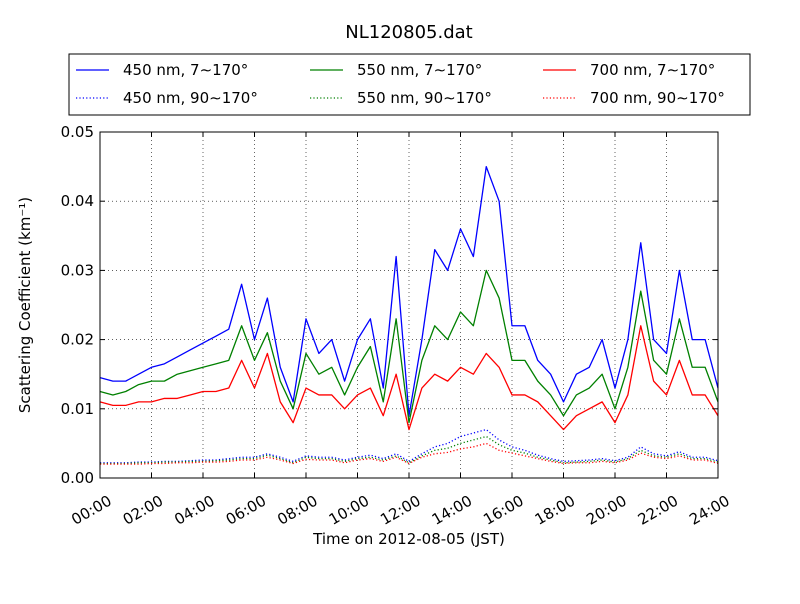 This screenshot has width=800, height=604. I want to click on legend-label-5: 550 nm, 90∼170°, so click(424, 98).